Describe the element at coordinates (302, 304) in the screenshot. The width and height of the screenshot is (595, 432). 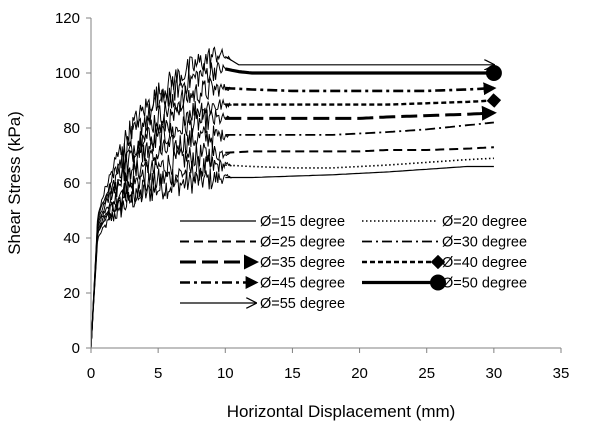
I see `legend-label: Ø=55 degree` at that location.